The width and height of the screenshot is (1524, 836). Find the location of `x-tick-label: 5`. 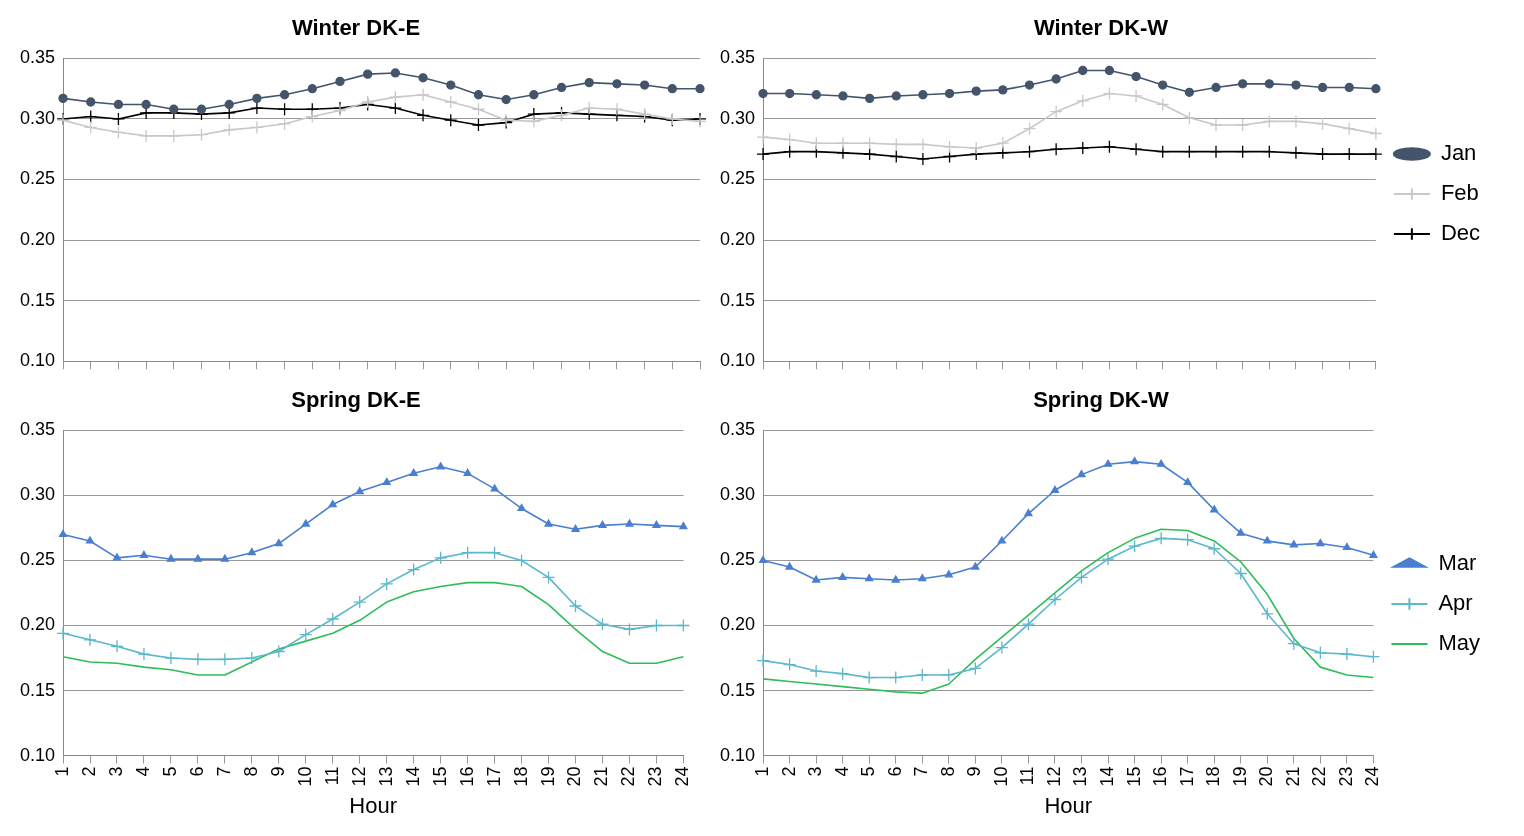

x-tick-label: 5 is located at coordinates (169, 771).